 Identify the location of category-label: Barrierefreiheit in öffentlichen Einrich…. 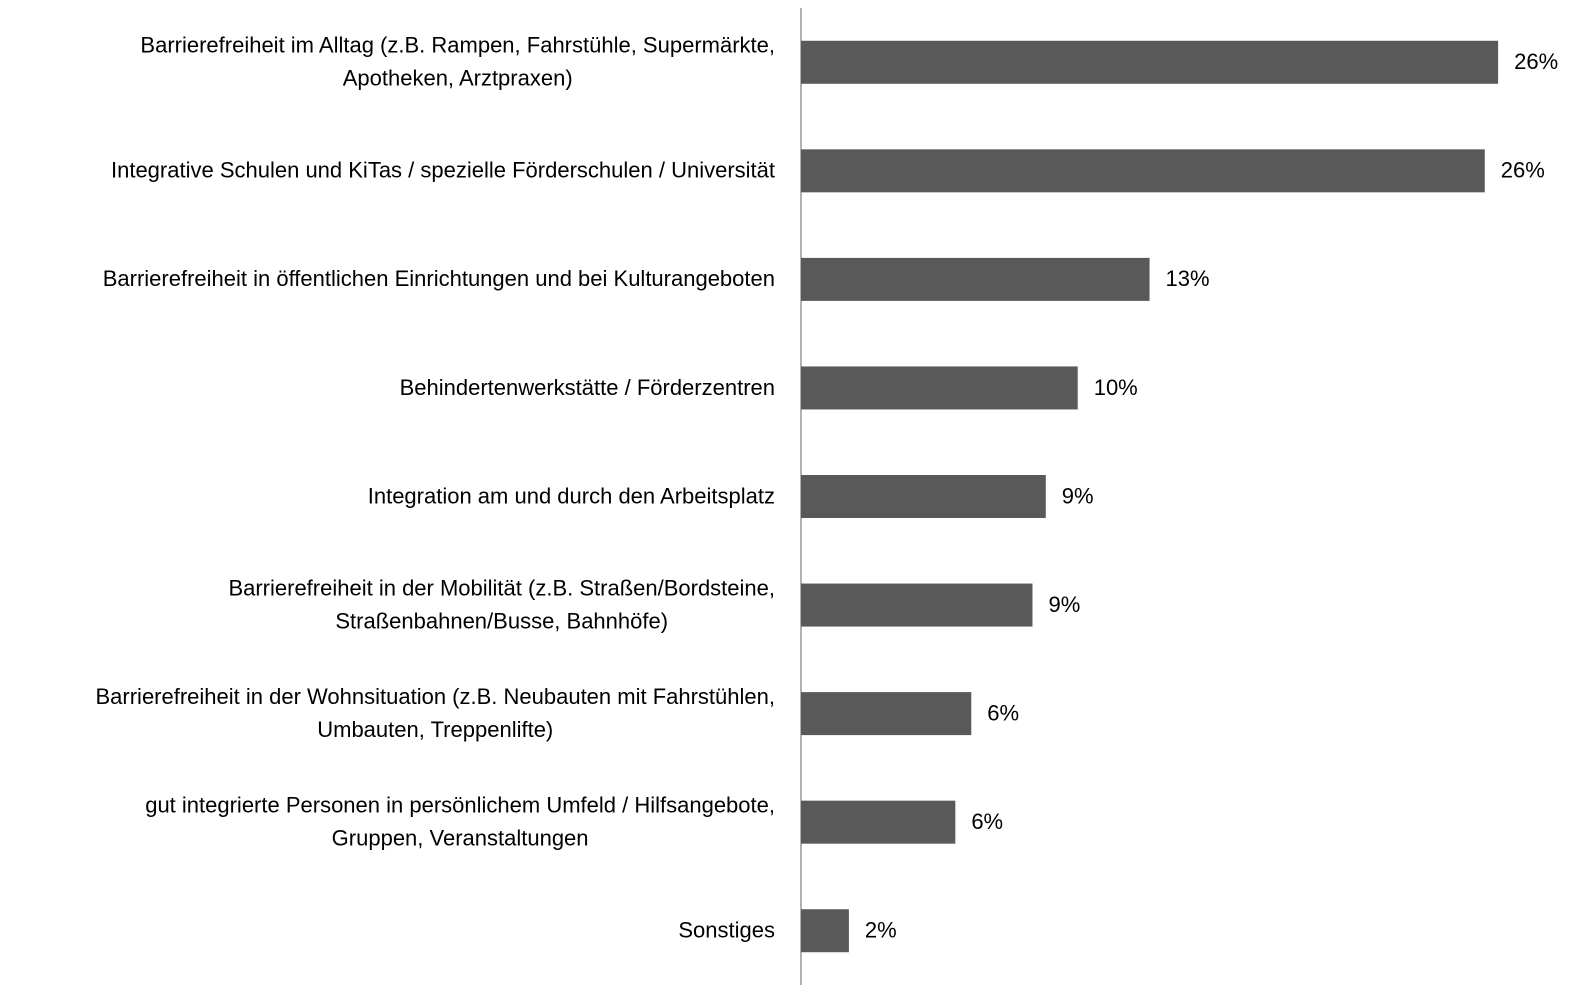
(439, 278).